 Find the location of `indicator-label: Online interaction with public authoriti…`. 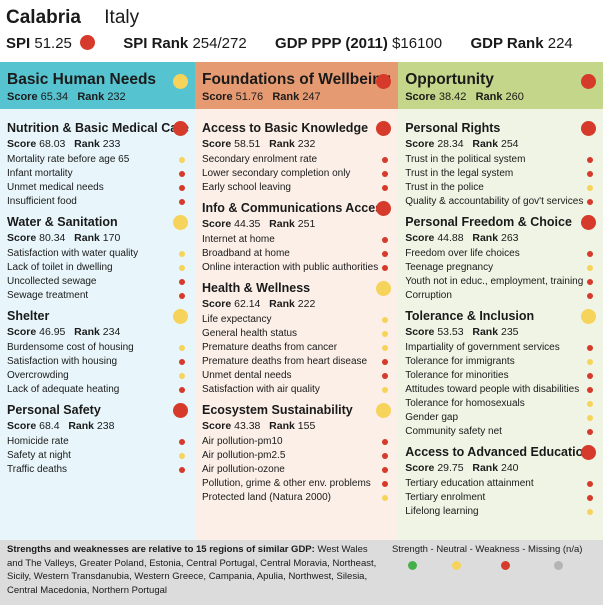

indicator-label: Online interaction with public authoriti… is located at coordinates (290, 267).